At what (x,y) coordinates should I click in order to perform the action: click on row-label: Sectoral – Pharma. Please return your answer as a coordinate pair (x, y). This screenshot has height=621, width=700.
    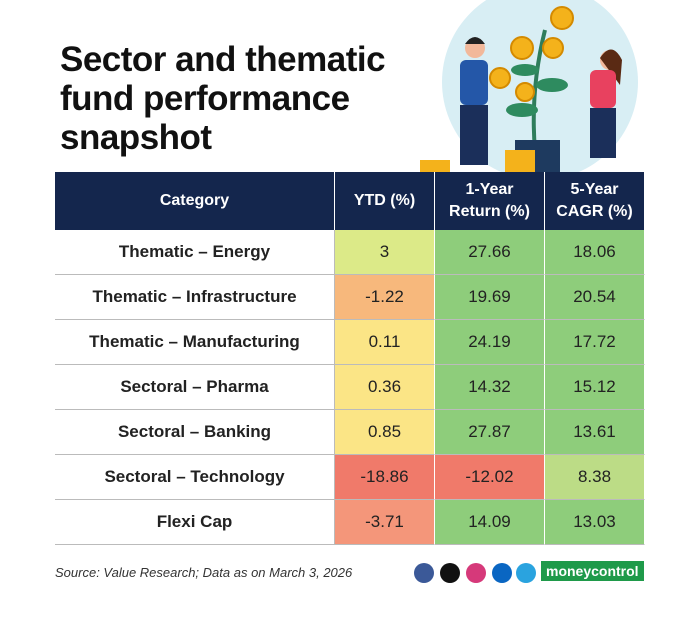
    Looking at the image, I should click on (195, 387).